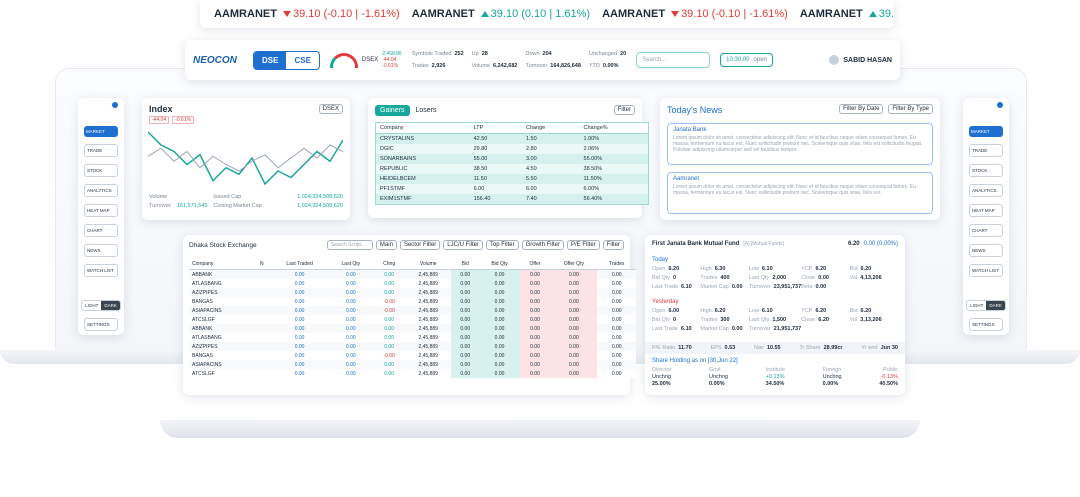 This screenshot has height=497, width=1080. What do you see at coordinates (592, 179) in the screenshot?
I see `table-cell: 11.50%` at bounding box center [592, 179].